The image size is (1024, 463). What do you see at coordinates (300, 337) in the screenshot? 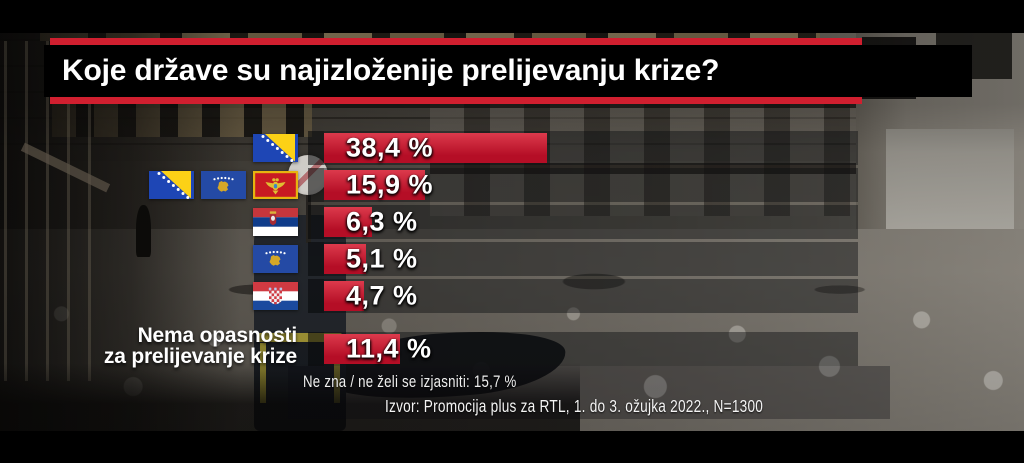
I see `hi-vis-stripe` at bounding box center [300, 337].